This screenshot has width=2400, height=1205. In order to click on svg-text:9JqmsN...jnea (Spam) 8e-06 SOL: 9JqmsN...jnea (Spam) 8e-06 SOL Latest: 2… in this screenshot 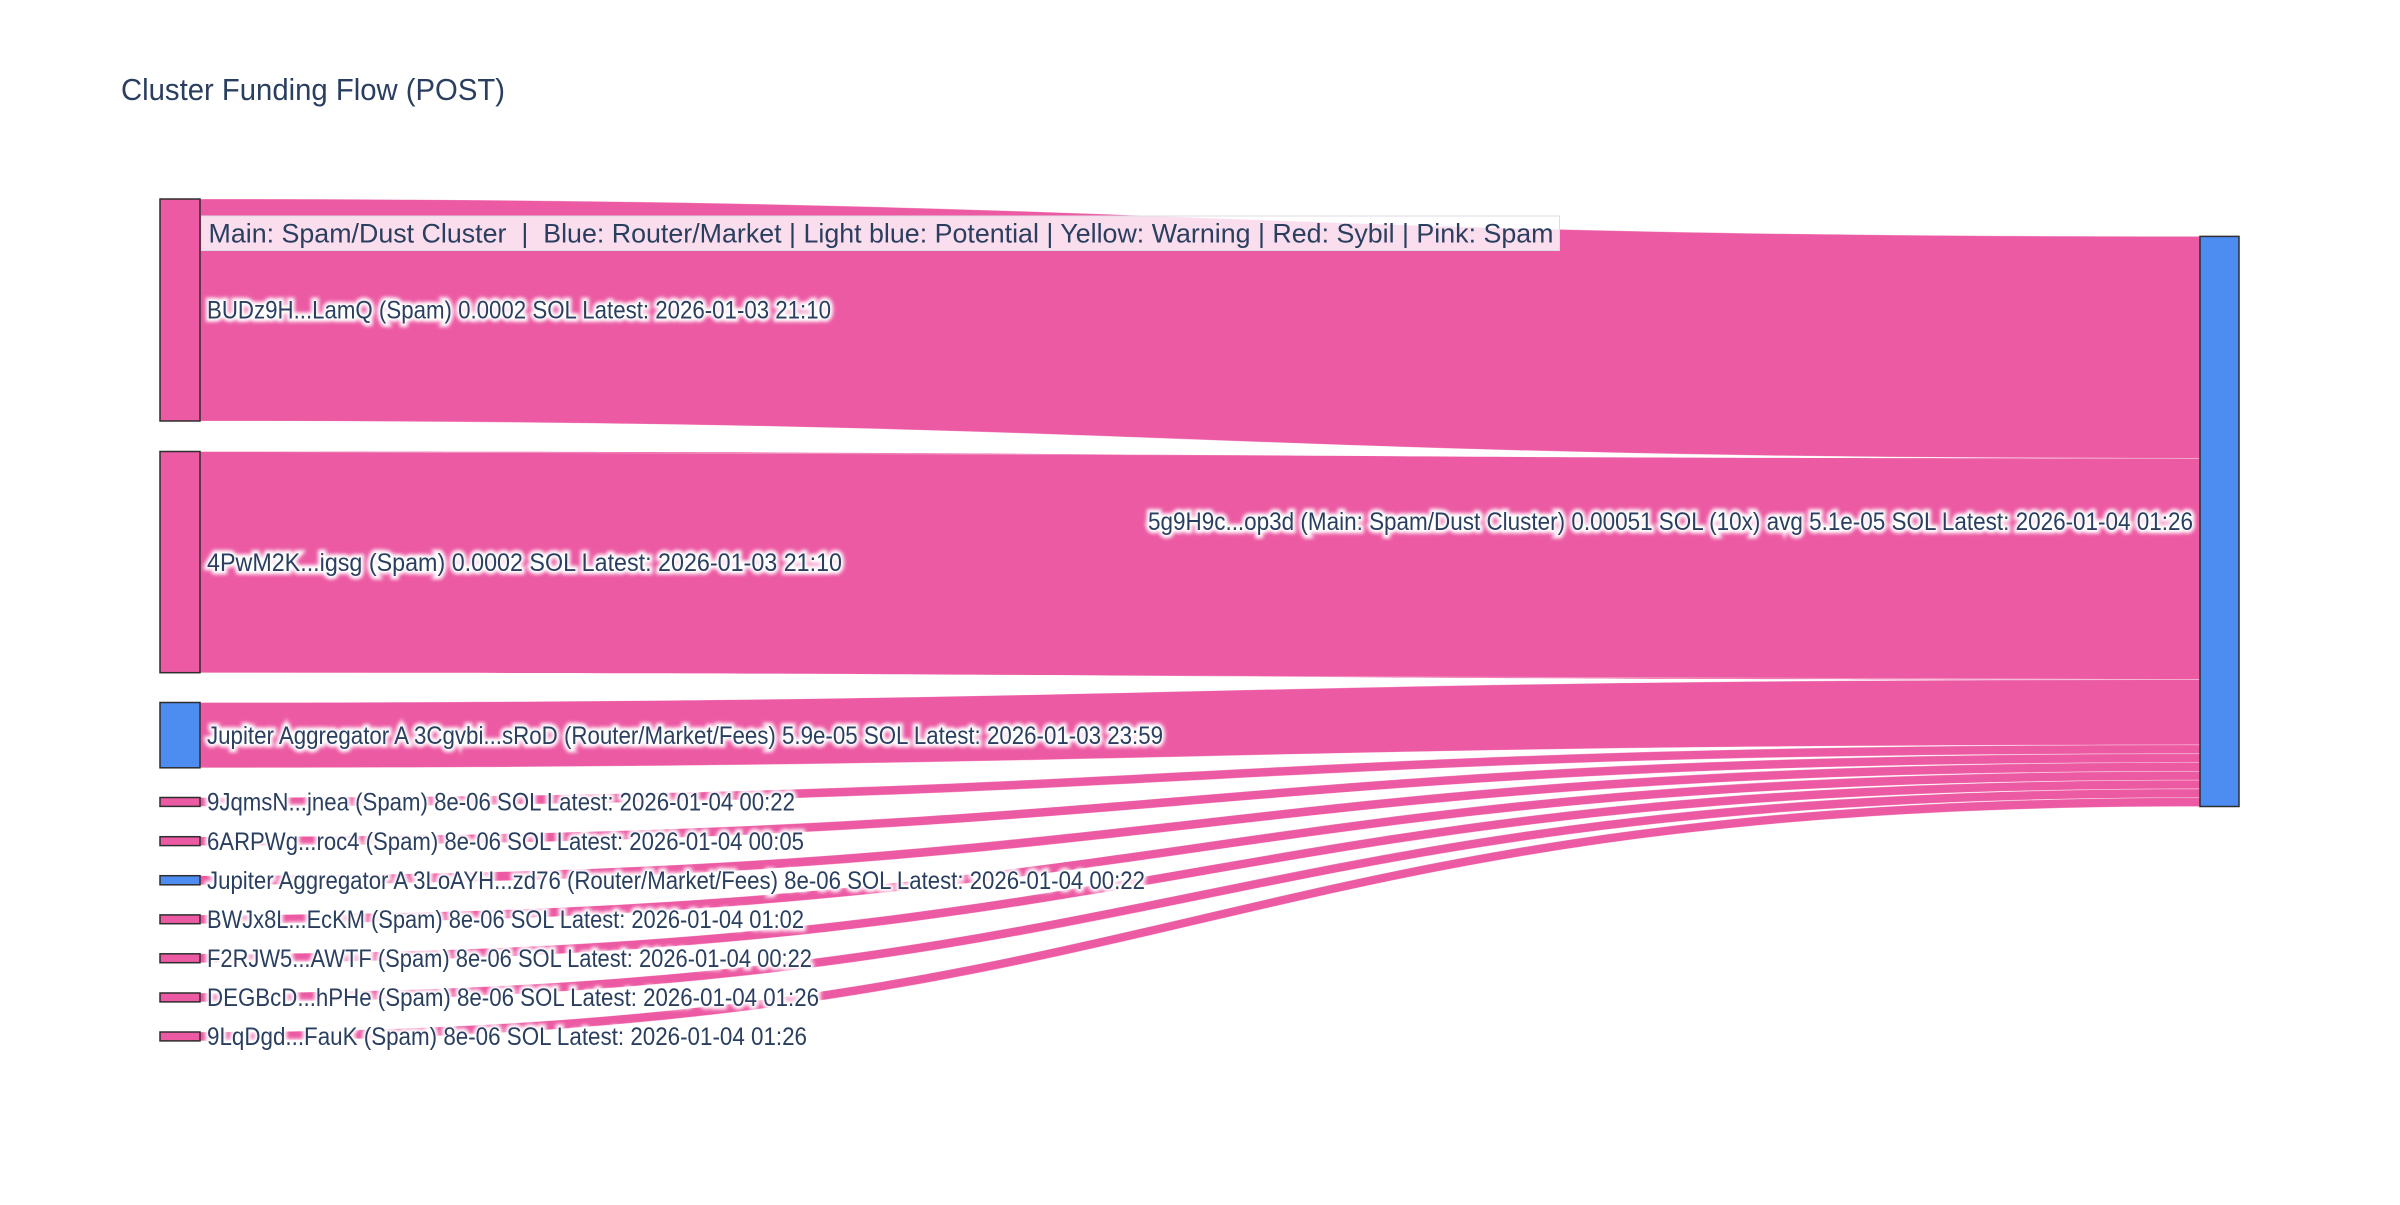, I will do `click(501, 803)`.